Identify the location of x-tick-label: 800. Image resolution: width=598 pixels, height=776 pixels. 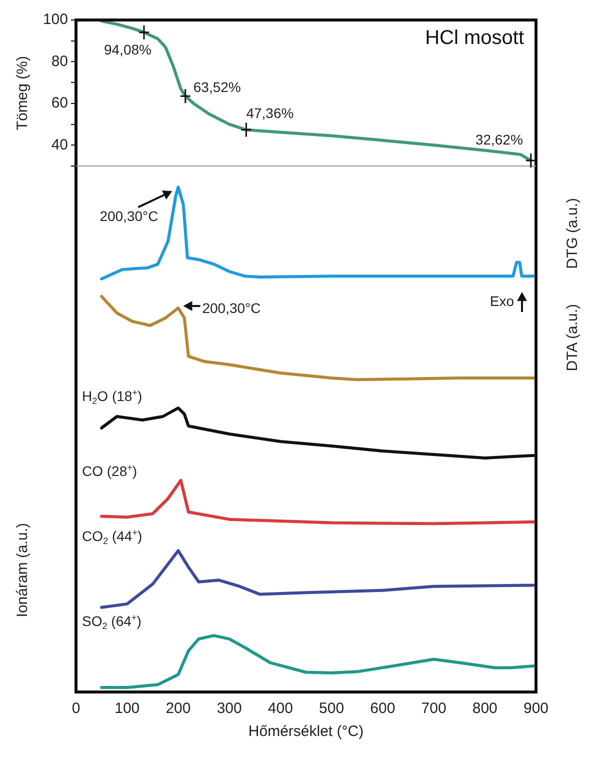
(485, 709).